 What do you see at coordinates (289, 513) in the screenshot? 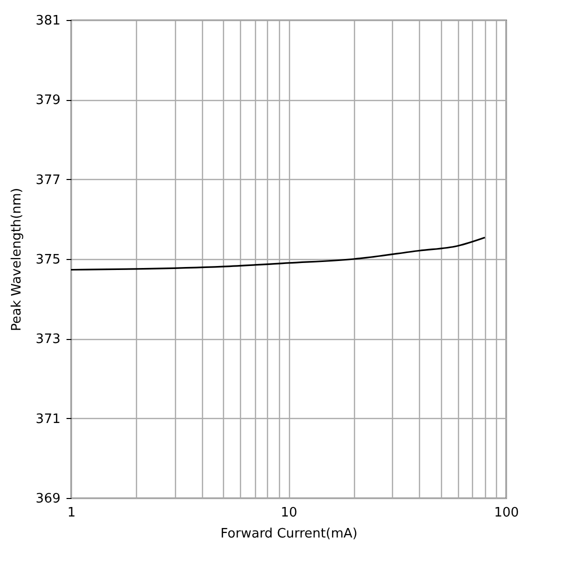
I see `x-tick-label: 10` at bounding box center [289, 513].